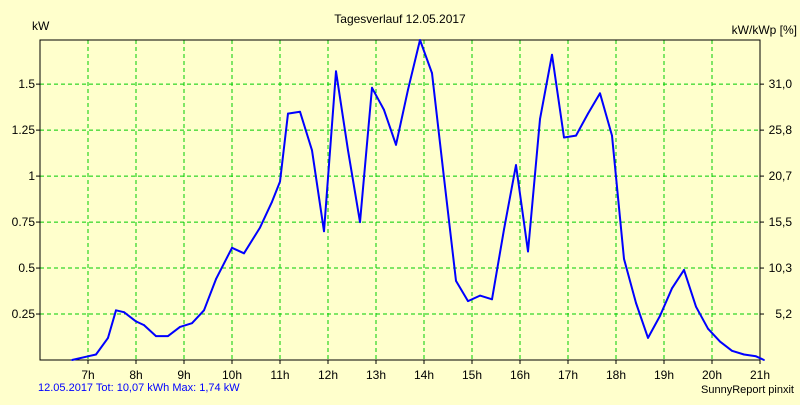 The height and width of the screenshot is (405, 800). What do you see at coordinates (26, 84) in the screenshot?
I see `y-tick-label-left: 1.5` at bounding box center [26, 84].